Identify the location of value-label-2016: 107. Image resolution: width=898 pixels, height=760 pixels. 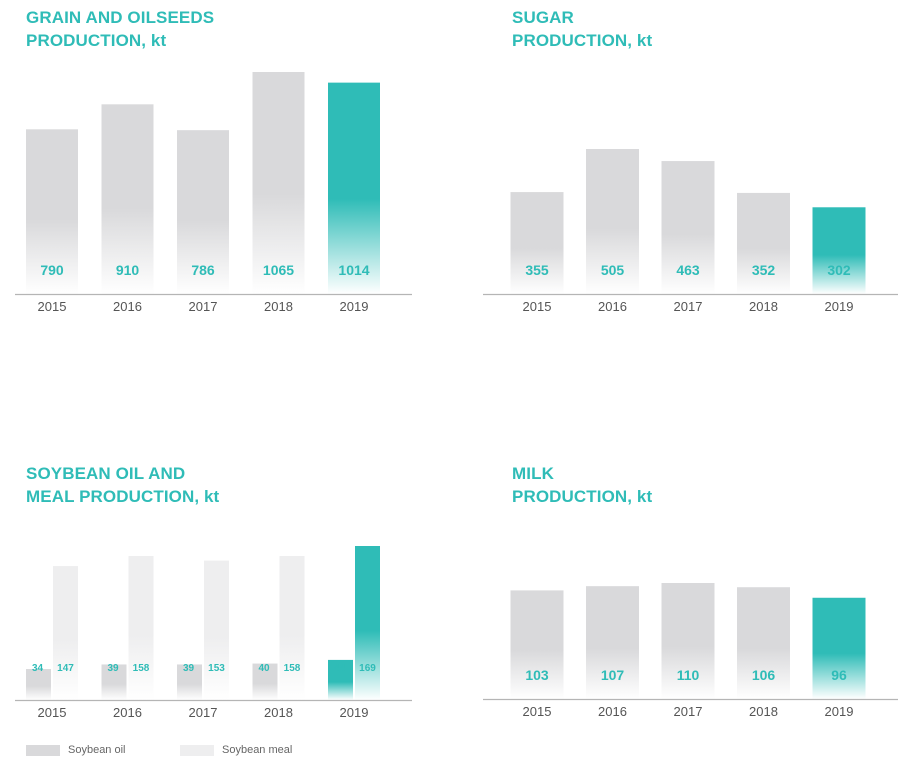
(613, 675).